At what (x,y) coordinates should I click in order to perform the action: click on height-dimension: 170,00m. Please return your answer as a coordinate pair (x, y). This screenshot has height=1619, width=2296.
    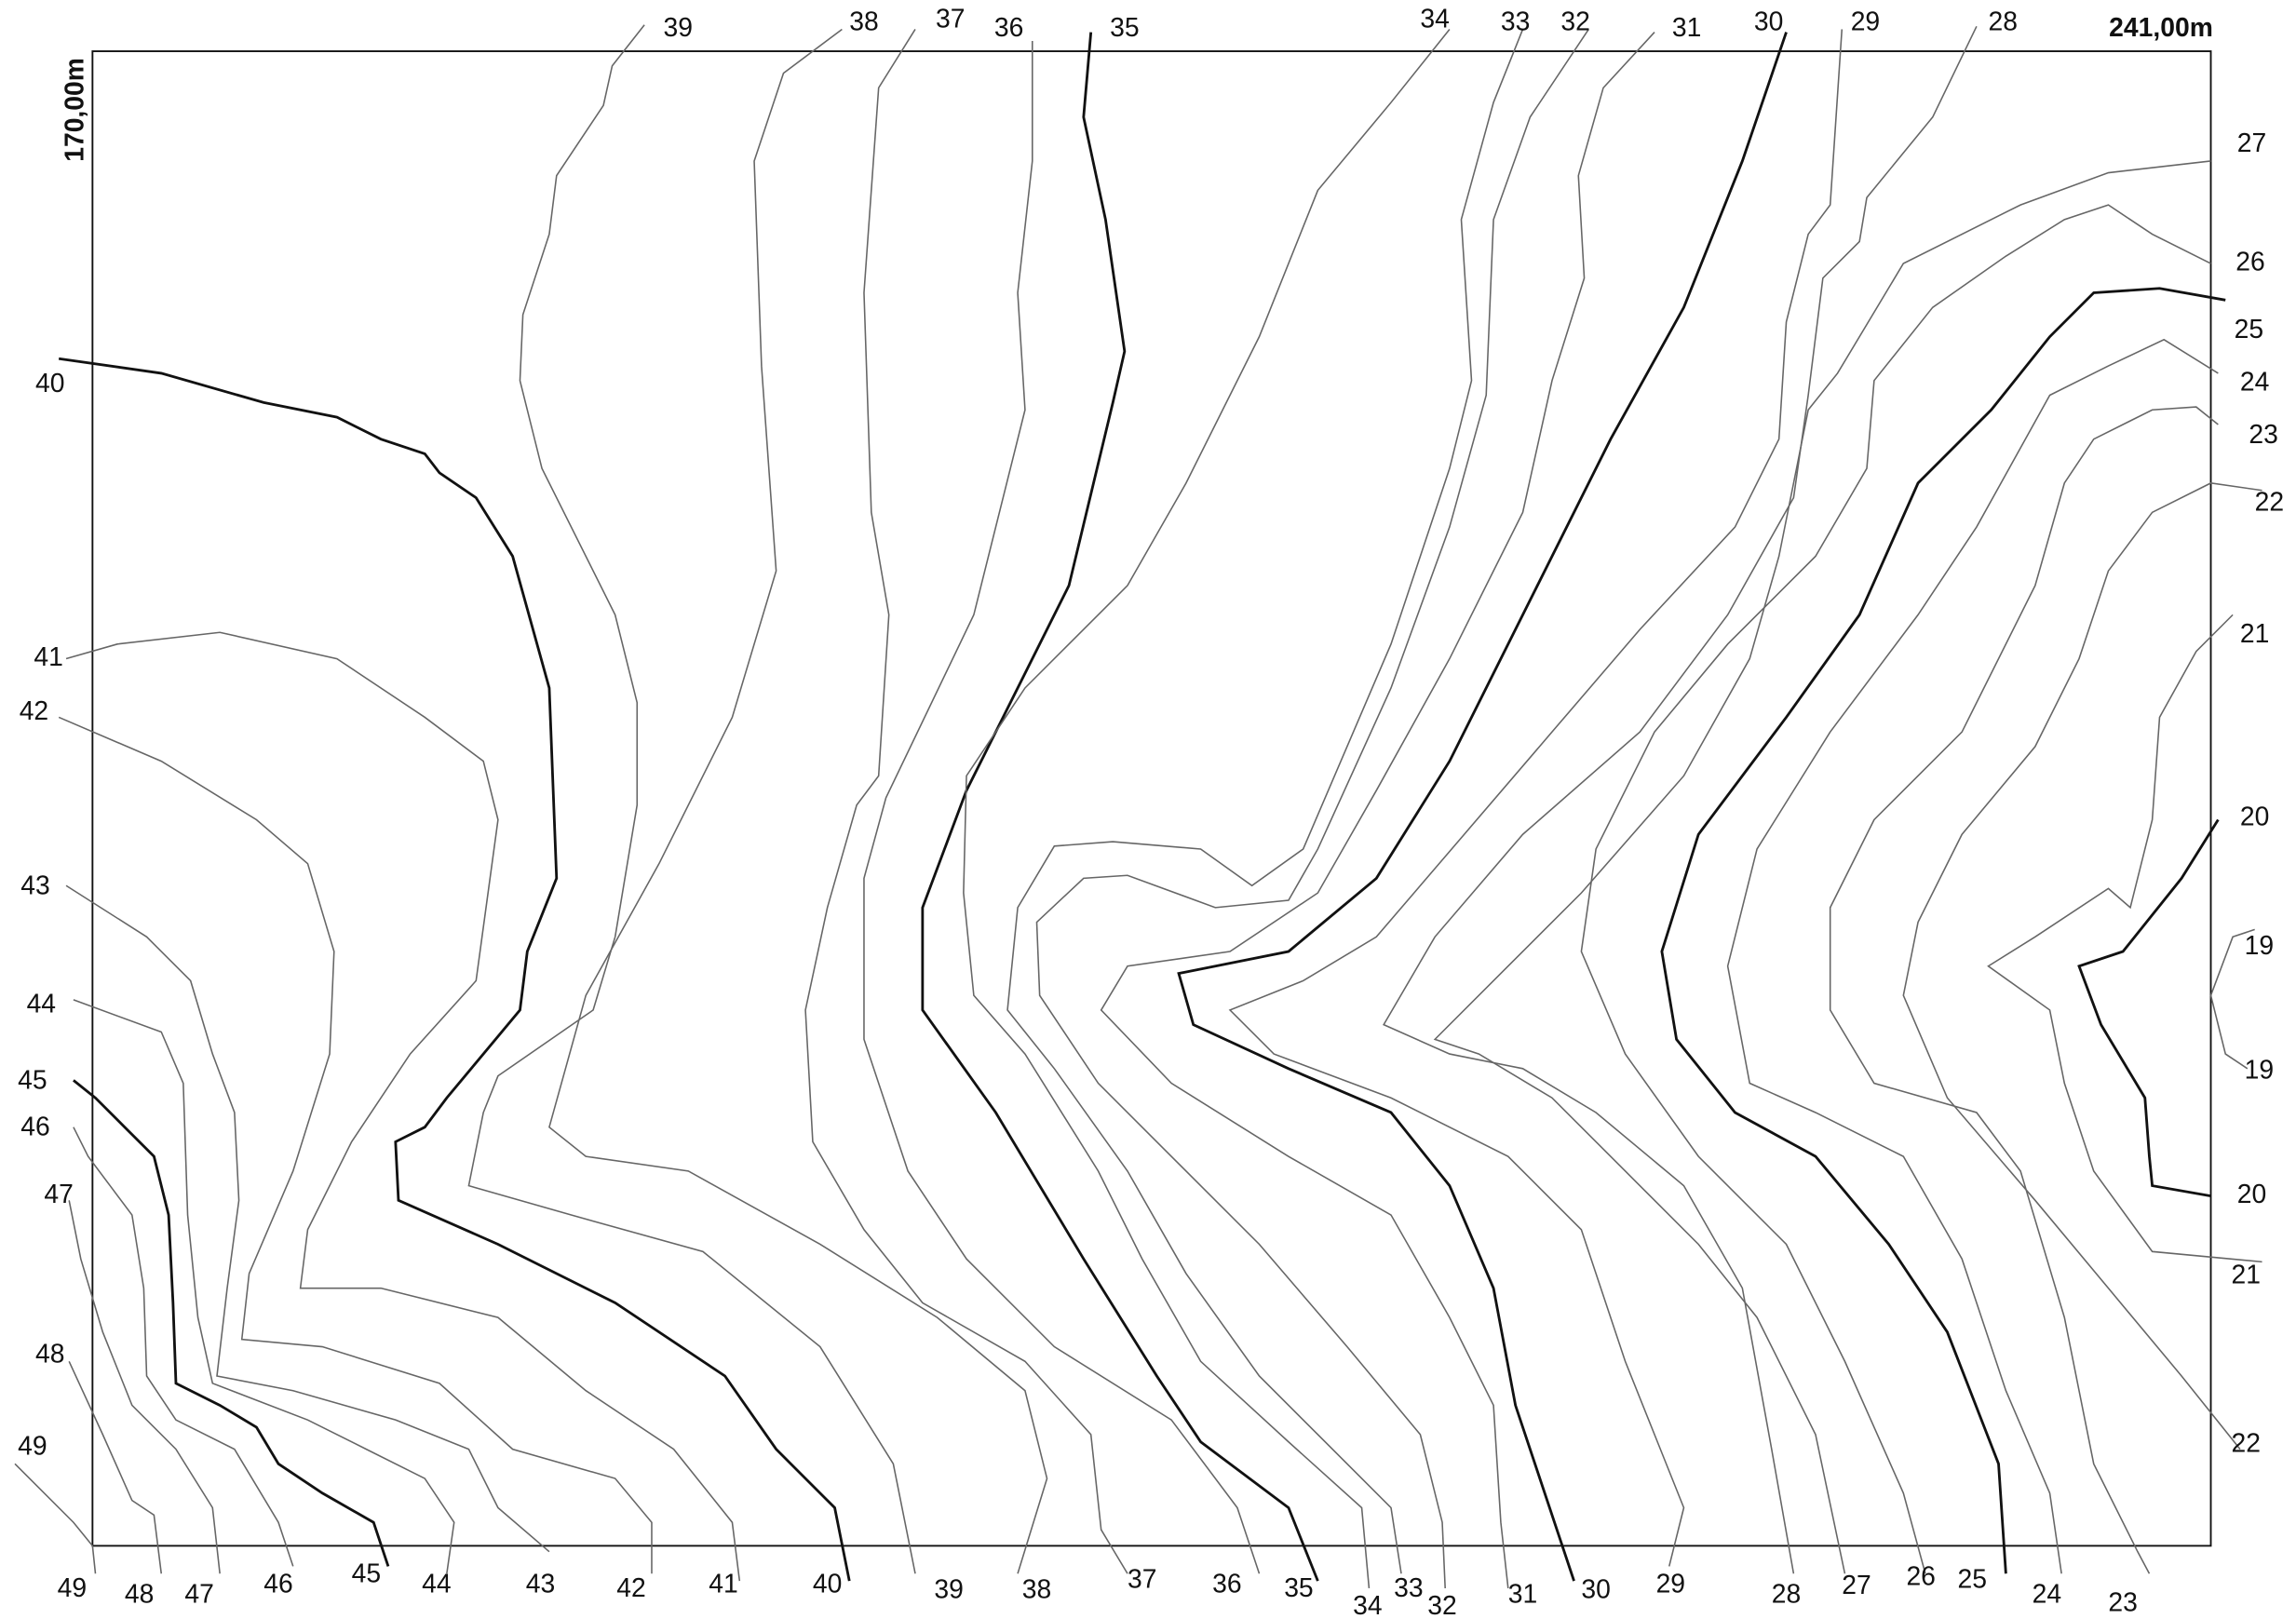
    Looking at the image, I should click on (75, 110).